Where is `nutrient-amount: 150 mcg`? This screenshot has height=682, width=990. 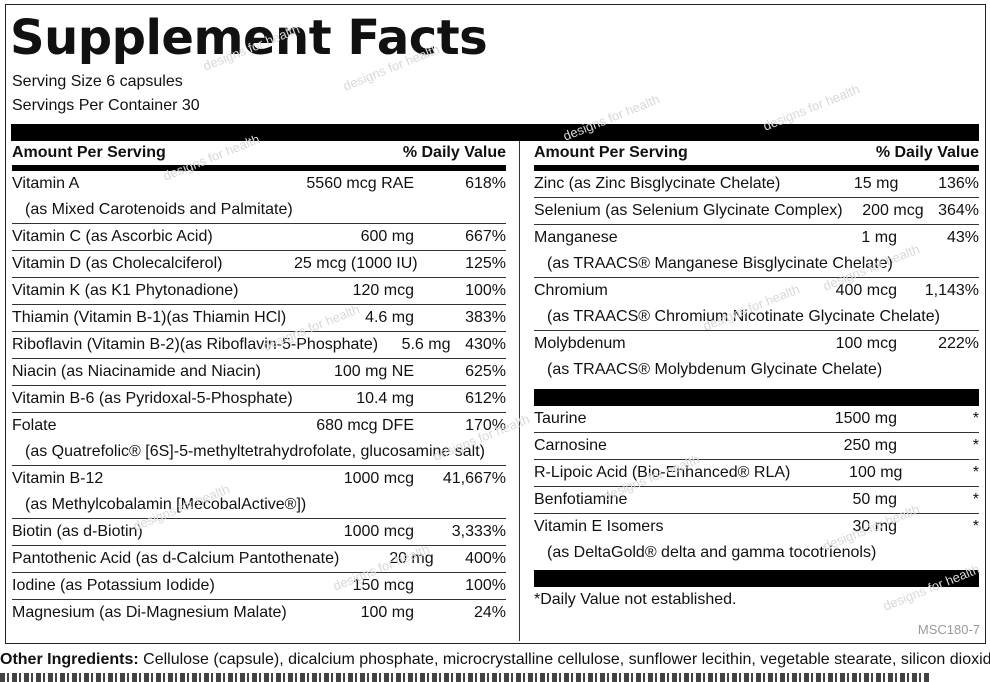
nutrient-amount: 150 mcg is located at coordinates (383, 585).